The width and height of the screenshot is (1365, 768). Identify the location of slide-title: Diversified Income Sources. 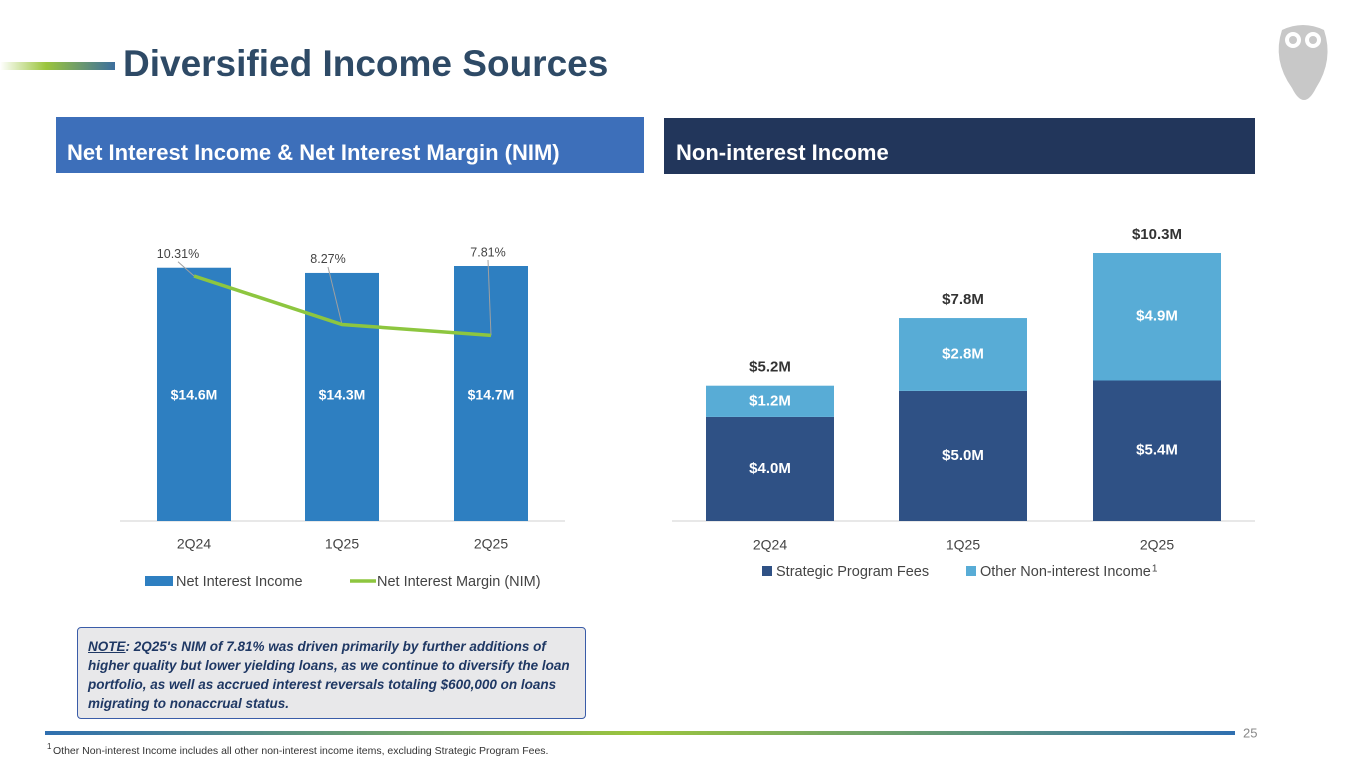
(365, 63).